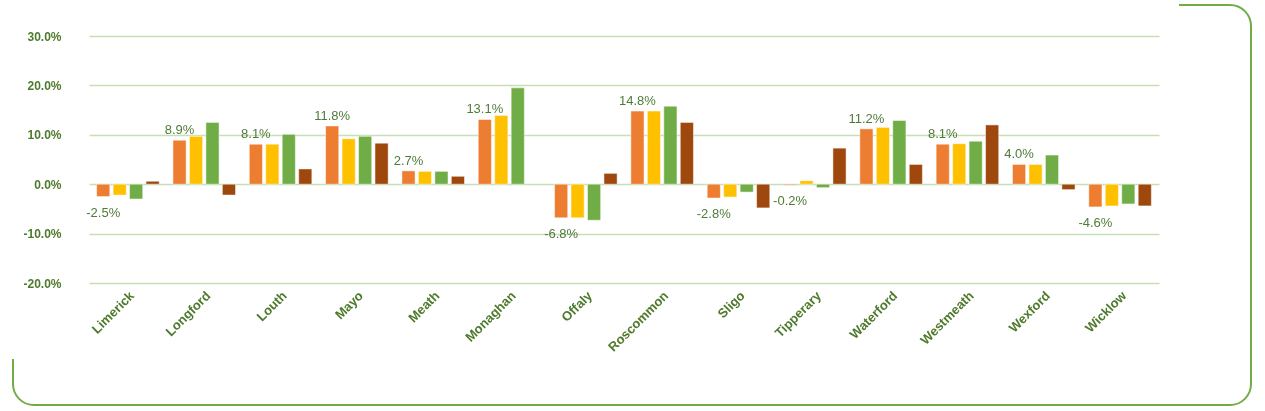 The image size is (1265, 411). I want to click on y-tick-label: -10.0%, so click(42, 234).